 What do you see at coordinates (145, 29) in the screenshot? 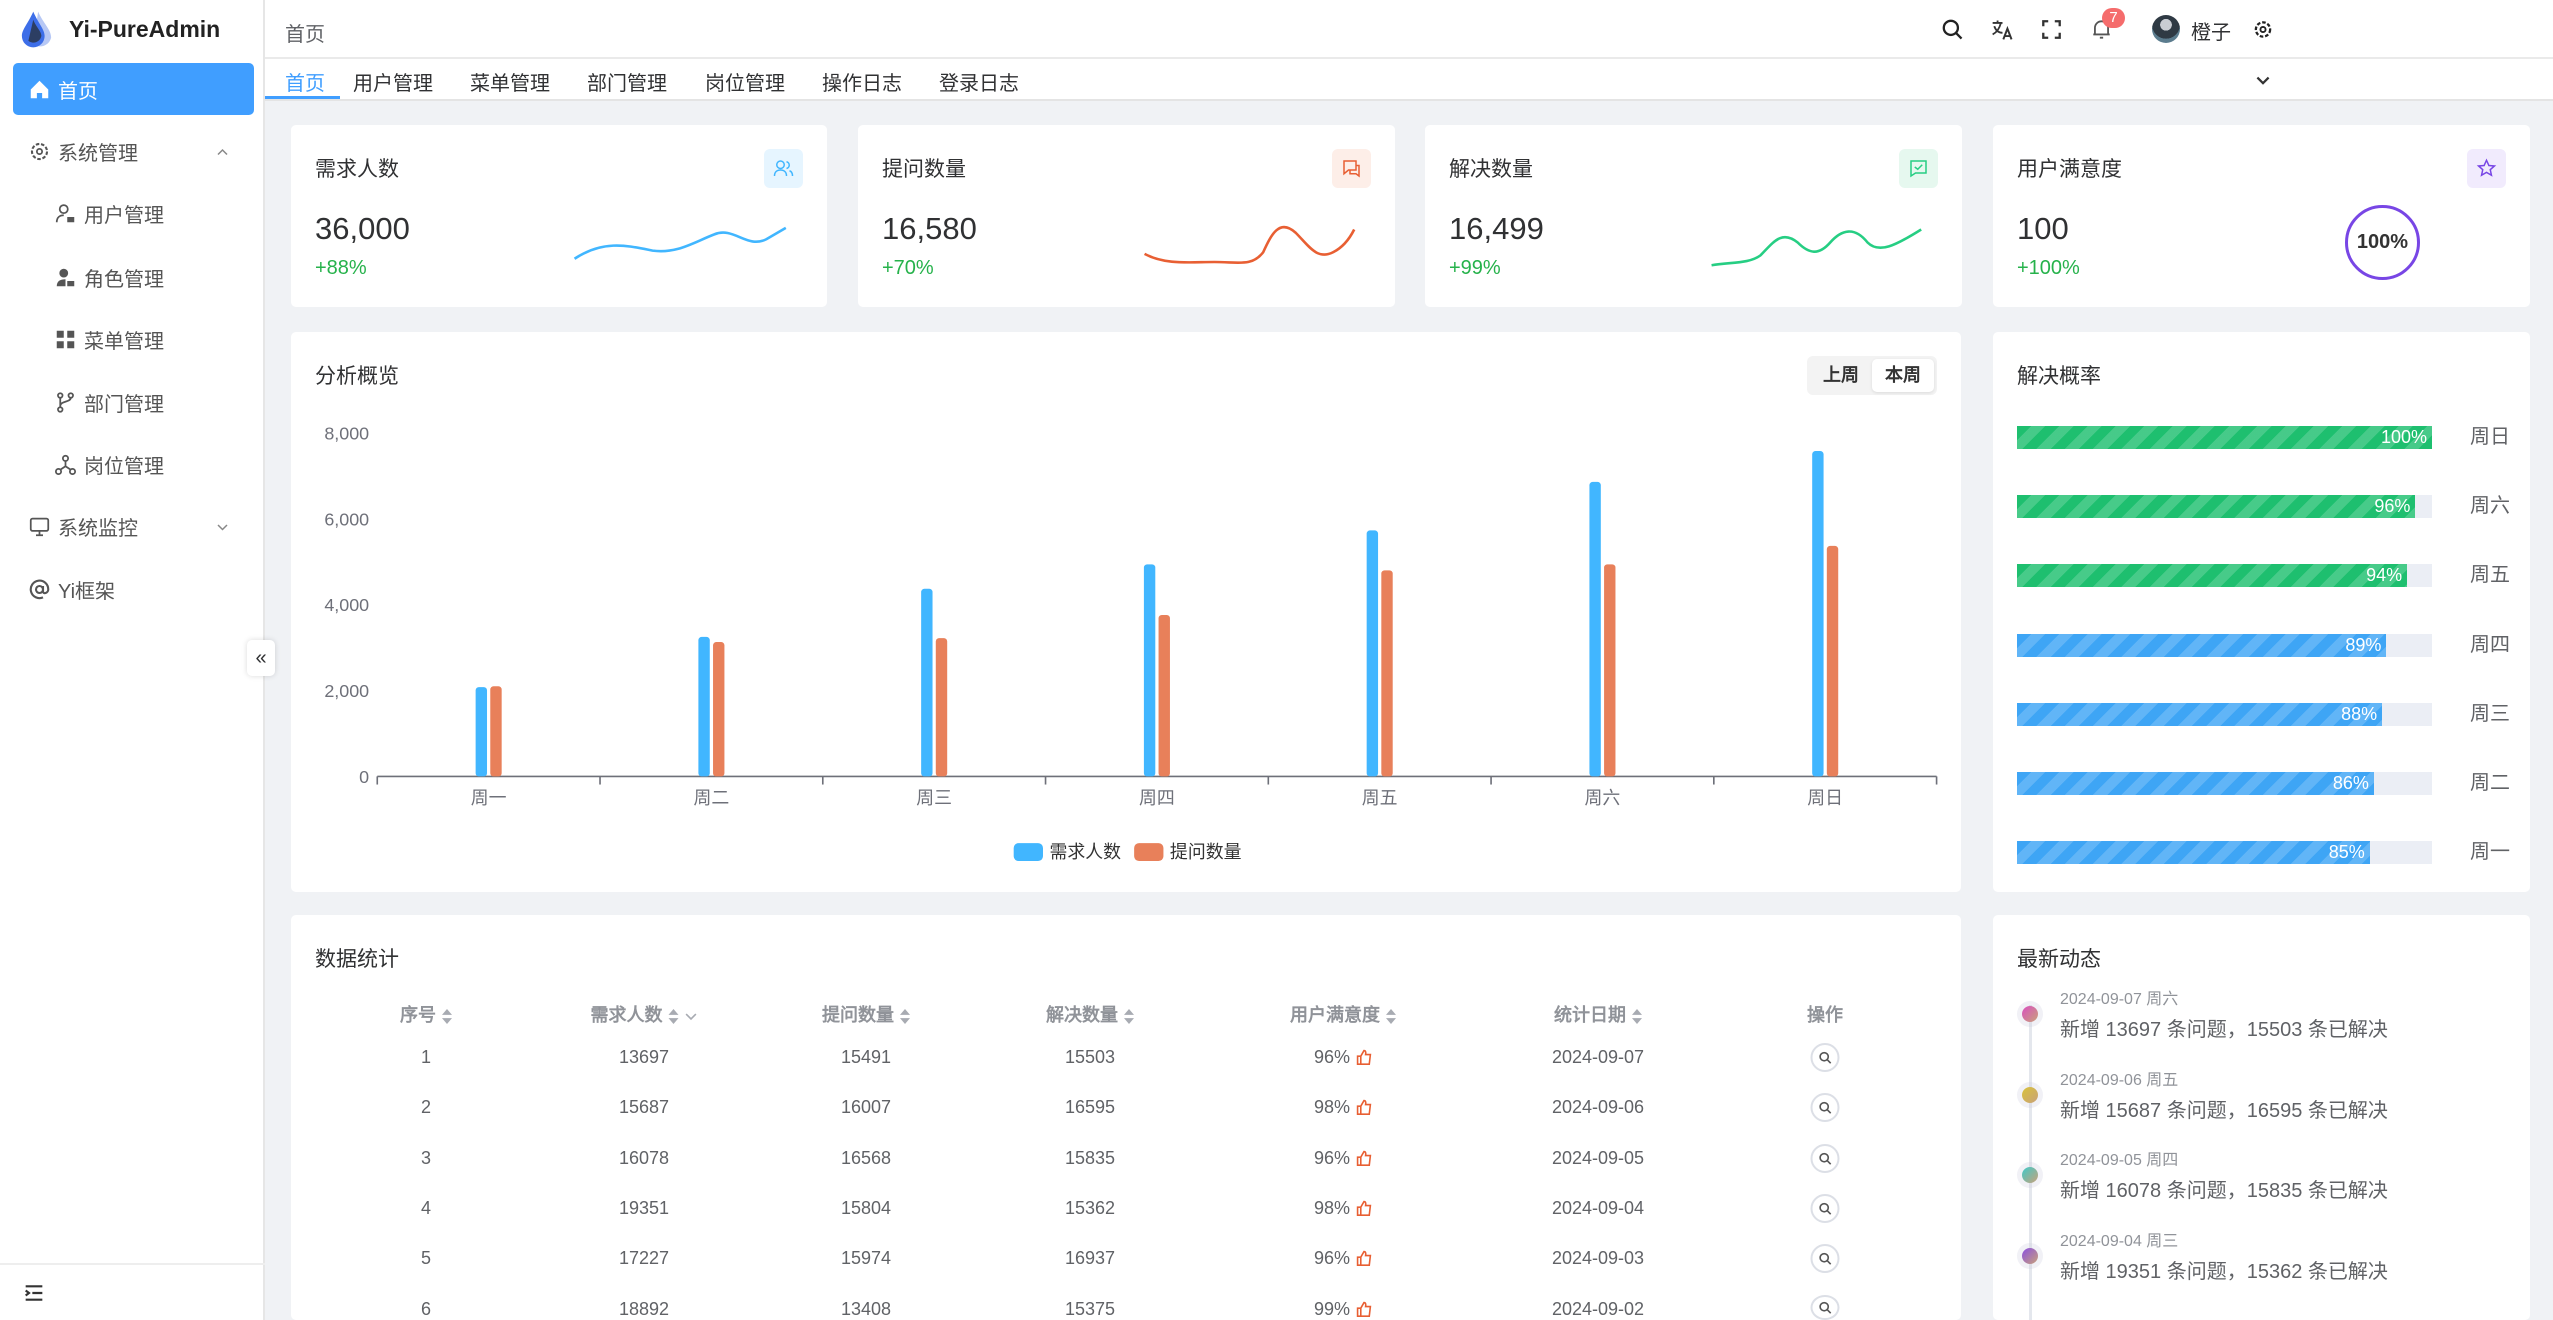
I see `app-title: Yi-PureAdmin` at bounding box center [145, 29].